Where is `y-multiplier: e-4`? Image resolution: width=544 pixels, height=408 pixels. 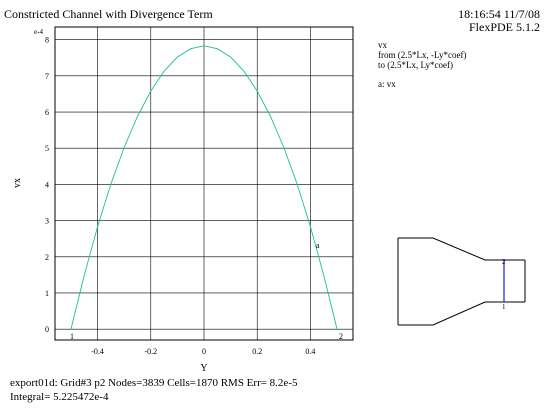
y-multiplier: e-4 is located at coordinates (38, 32).